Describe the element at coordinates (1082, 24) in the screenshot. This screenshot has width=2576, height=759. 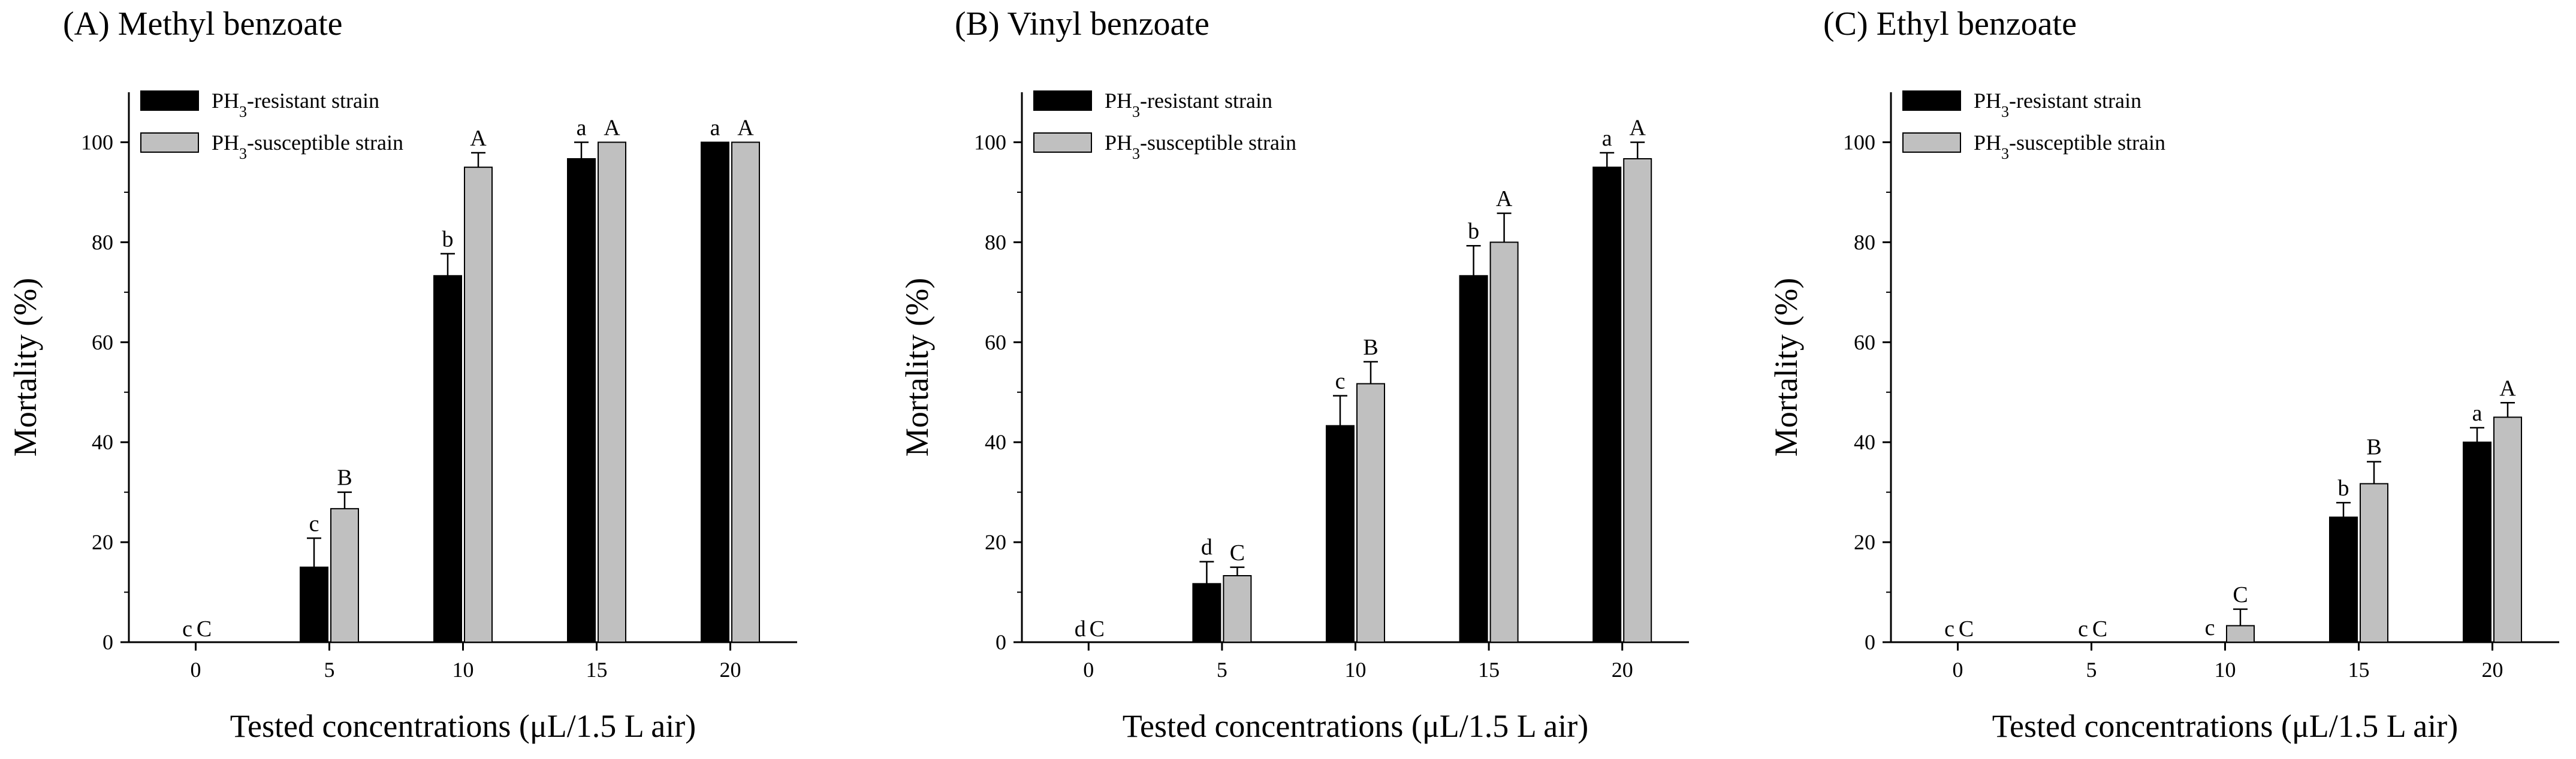
I see `panel-2-title: (B) Vinyl benzoate` at that location.